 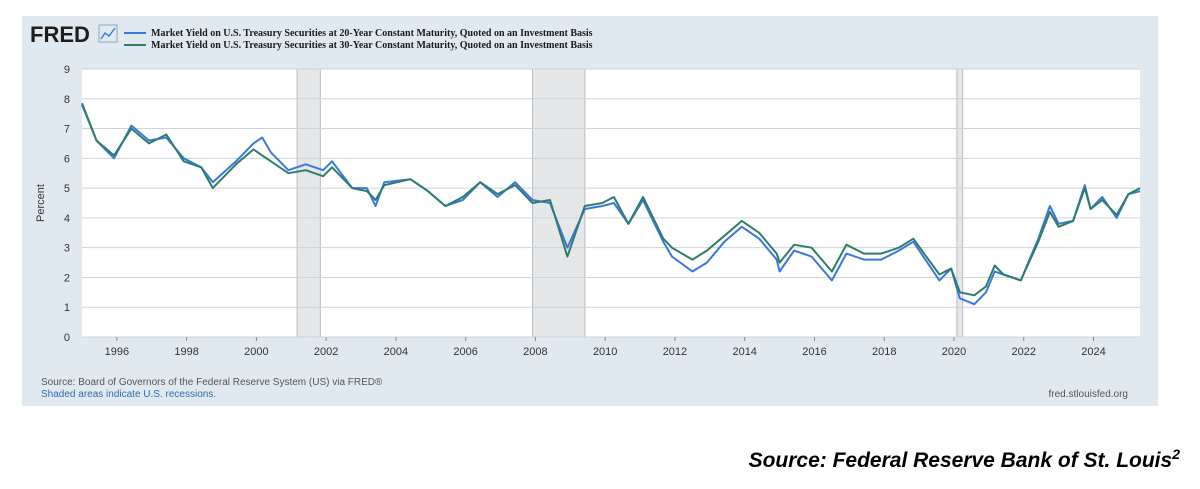 I want to click on x-tick-label-1996: 1996, so click(x=117, y=352).